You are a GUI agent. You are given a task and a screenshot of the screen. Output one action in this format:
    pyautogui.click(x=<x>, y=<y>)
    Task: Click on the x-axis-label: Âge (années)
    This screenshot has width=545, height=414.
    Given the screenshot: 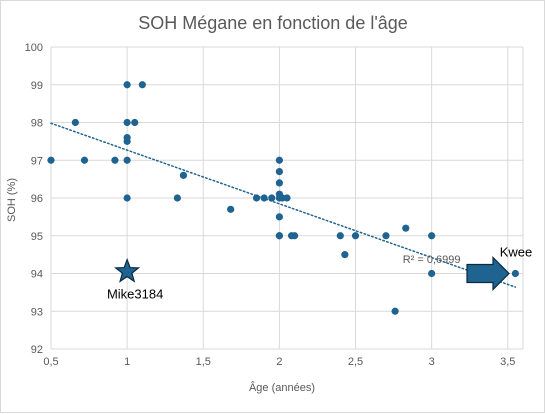 What is the action you would take?
    pyautogui.click(x=282, y=387)
    